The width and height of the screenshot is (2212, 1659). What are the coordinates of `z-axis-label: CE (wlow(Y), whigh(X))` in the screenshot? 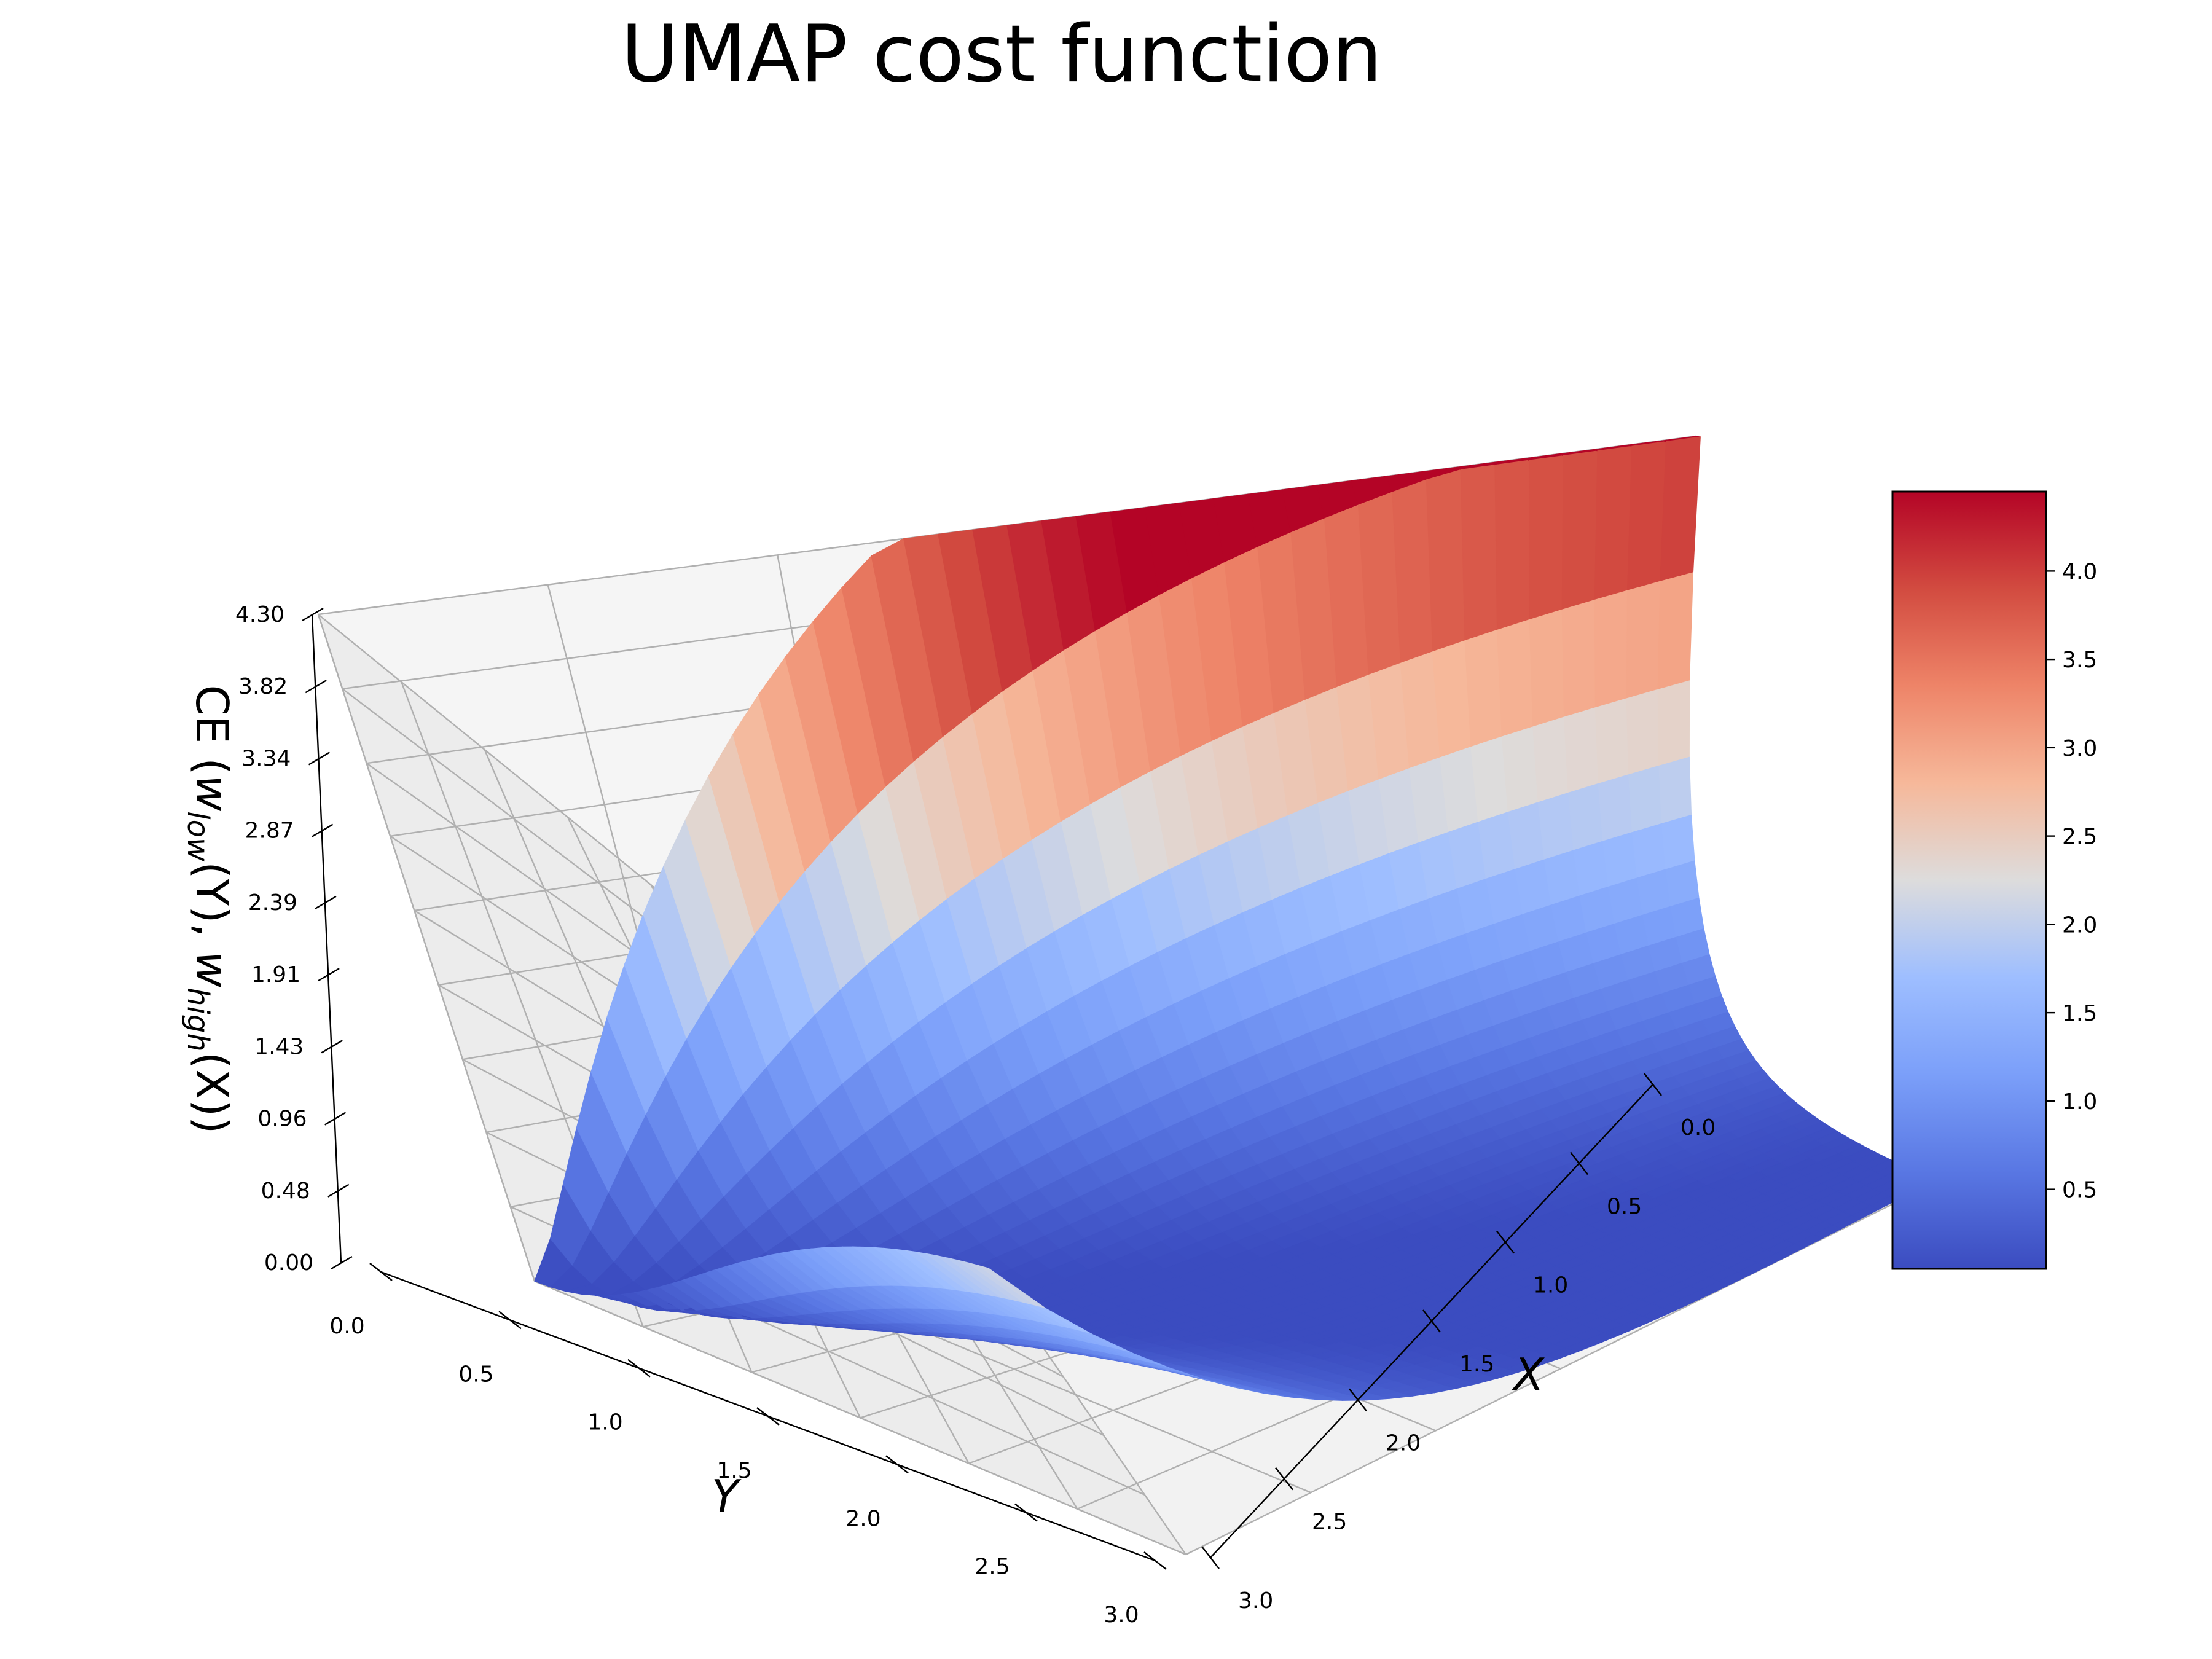 It's located at (209, 909).